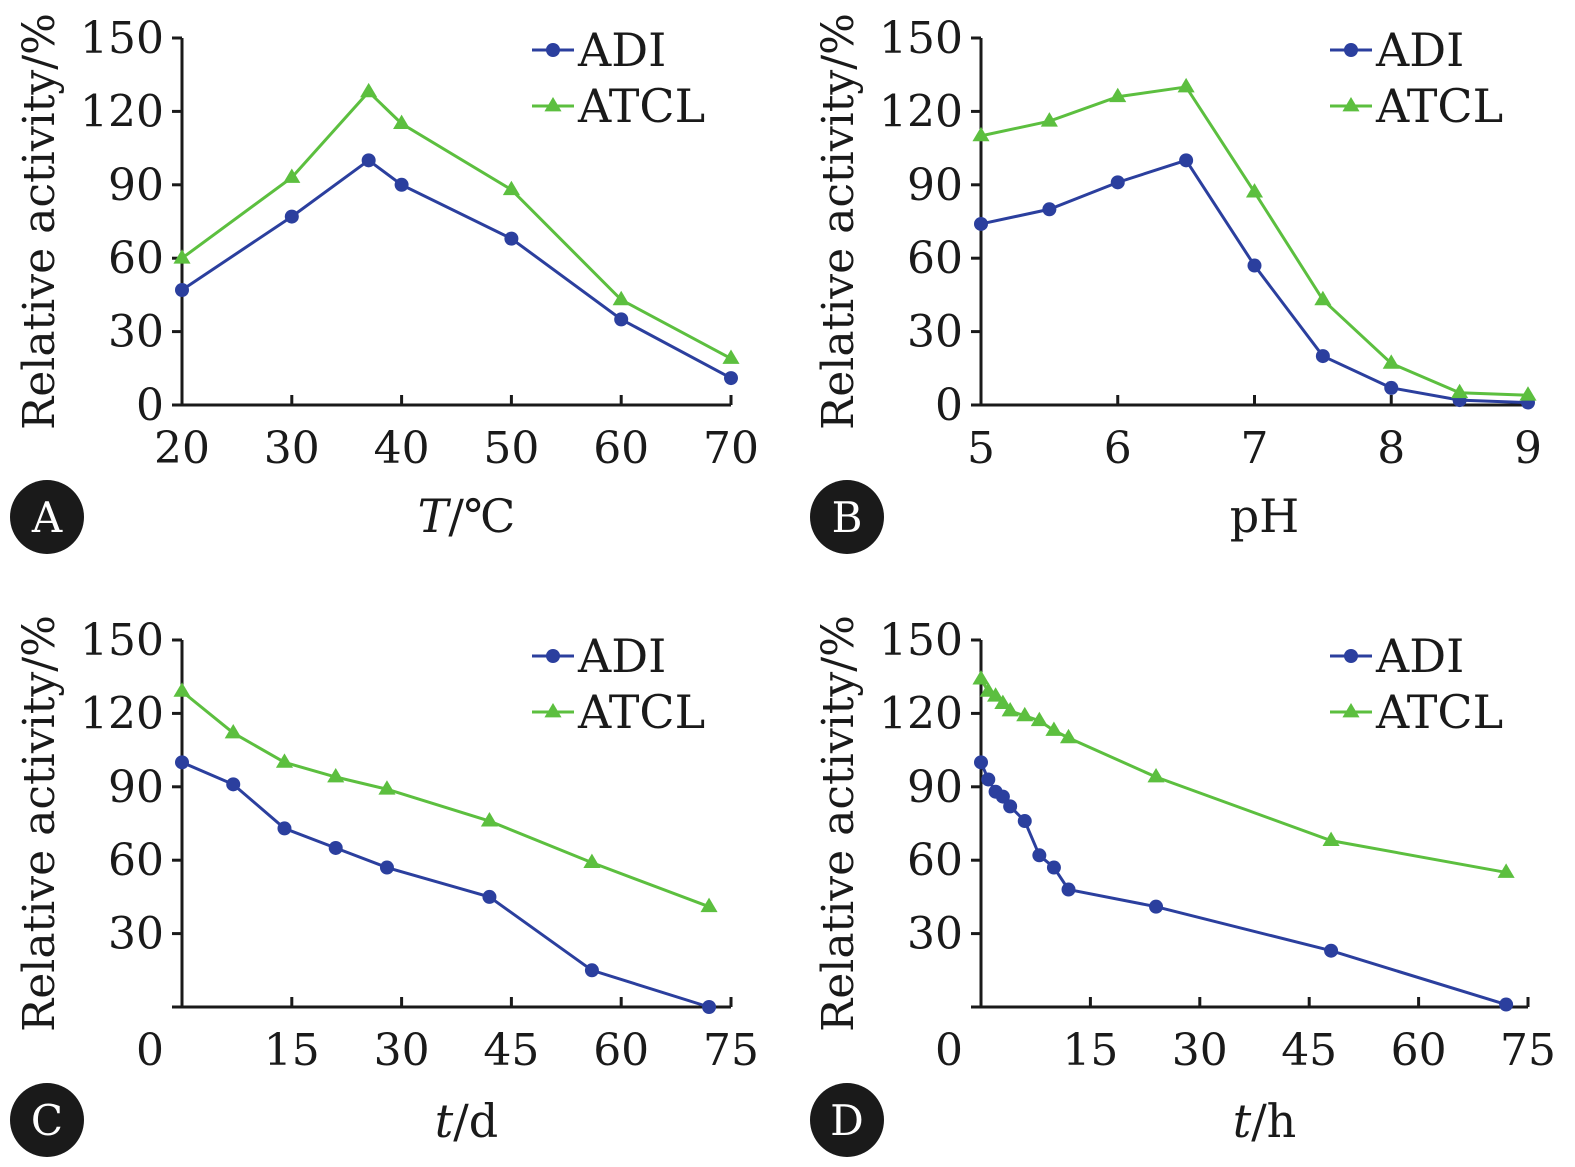 The height and width of the screenshot is (1167, 1575). What do you see at coordinates (1528, 448) in the screenshot?
I see `x-tick-label: 9` at bounding box center [1528, 448].